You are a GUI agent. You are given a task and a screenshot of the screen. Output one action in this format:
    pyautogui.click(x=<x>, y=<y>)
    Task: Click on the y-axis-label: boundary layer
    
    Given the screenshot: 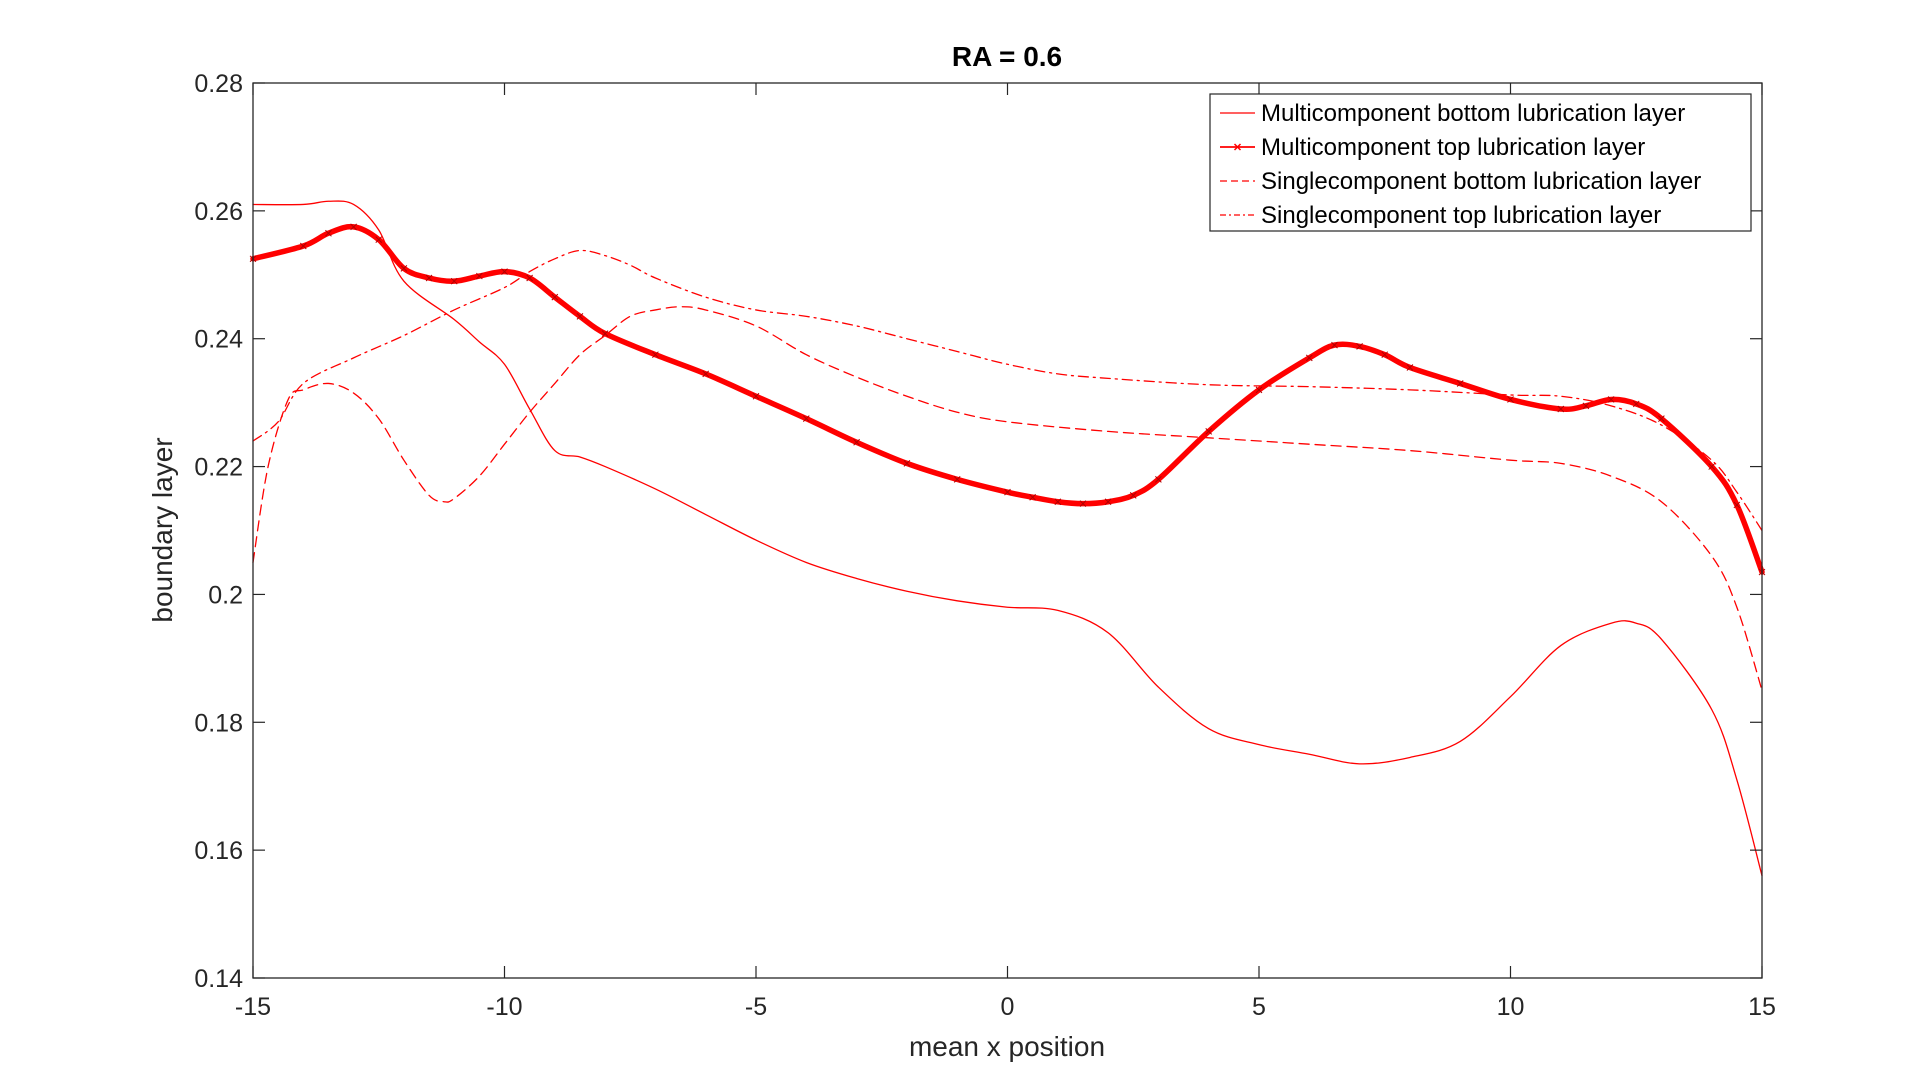 What is the action you would take?
    pyautogui.click(x=162, y=529)
    